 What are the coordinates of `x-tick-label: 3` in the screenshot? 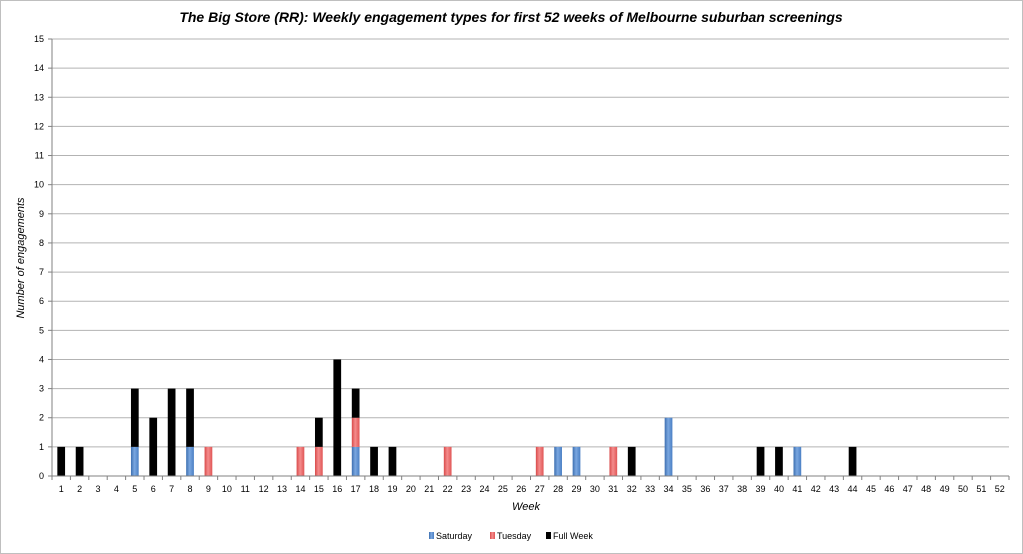 It's located at (98, 489).